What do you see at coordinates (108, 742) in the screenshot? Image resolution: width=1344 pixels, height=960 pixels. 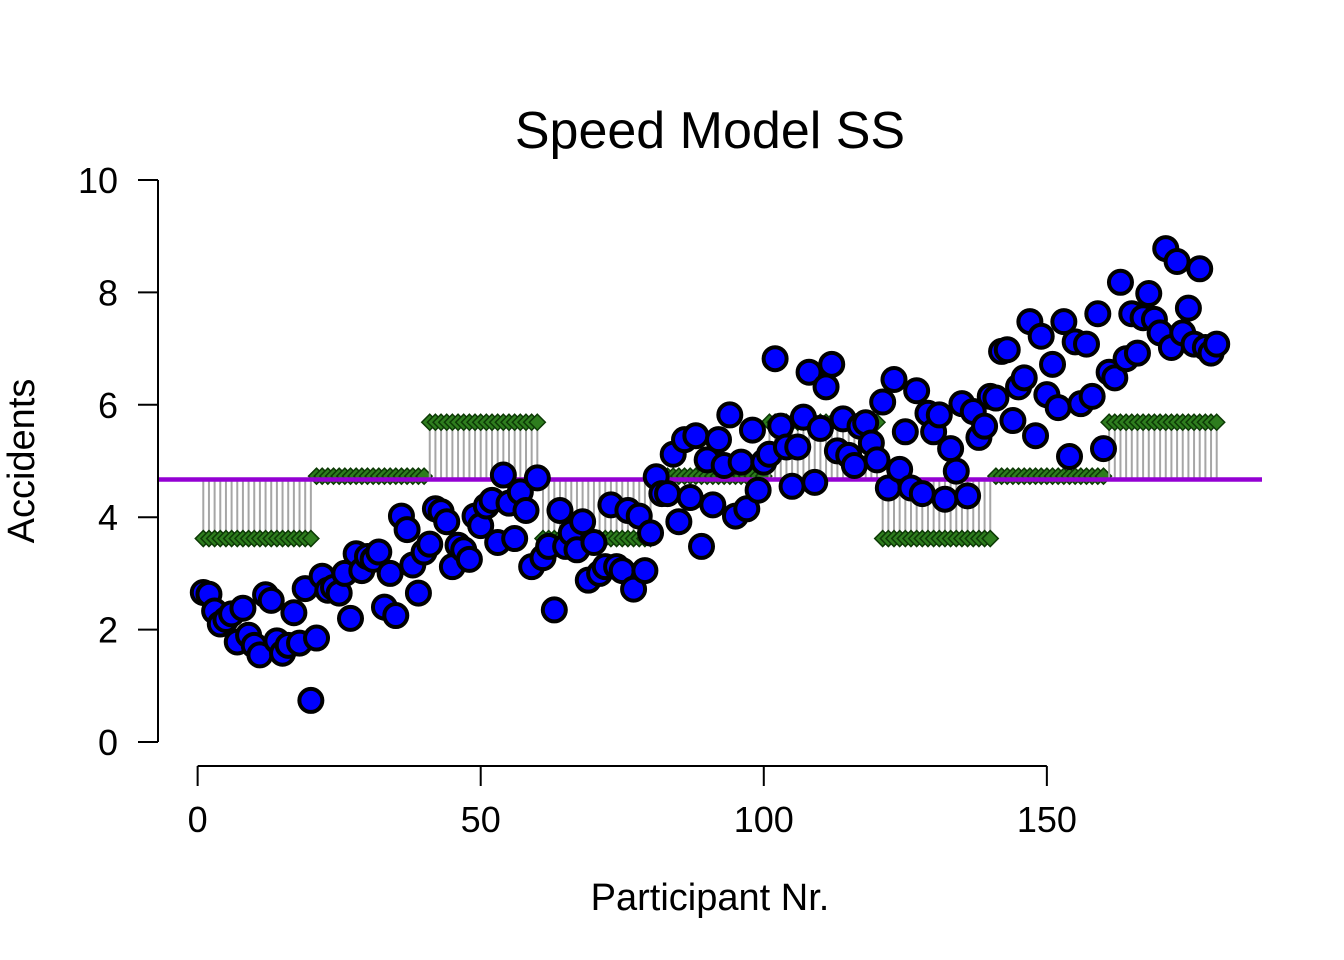 I see `y-tick-label: 0` at bounding box center [108, 742].